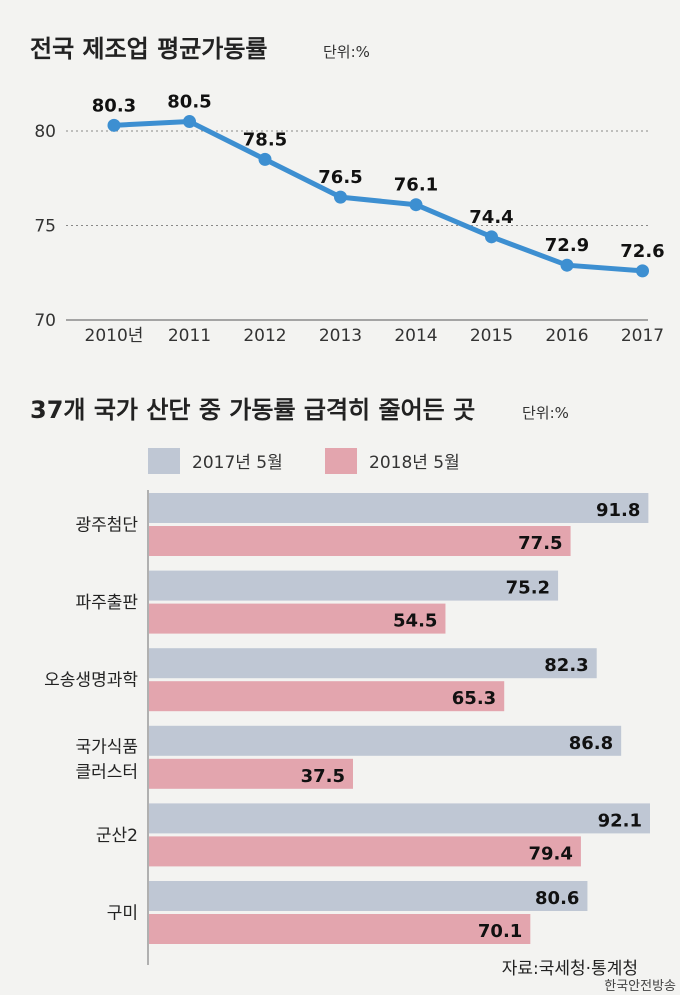 The width and height of the screenshot is (680, 995). What do you see at coordinates (237, 463) in the screenshot?
I see `legend-label-2017: 2017년 5월` at bounding box center [237, 463].